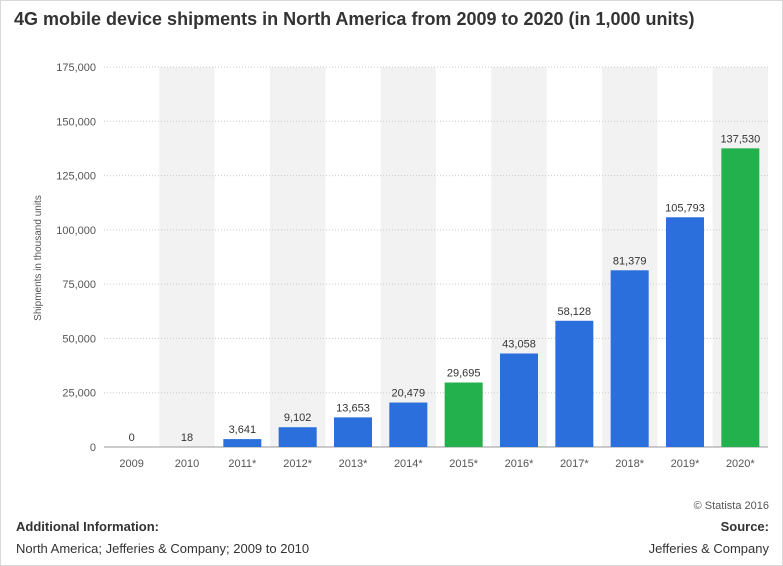  What do you see at coordinates (685, 332) in the screenshot?
I see `bar-2019` at bounding box center [685, 332].